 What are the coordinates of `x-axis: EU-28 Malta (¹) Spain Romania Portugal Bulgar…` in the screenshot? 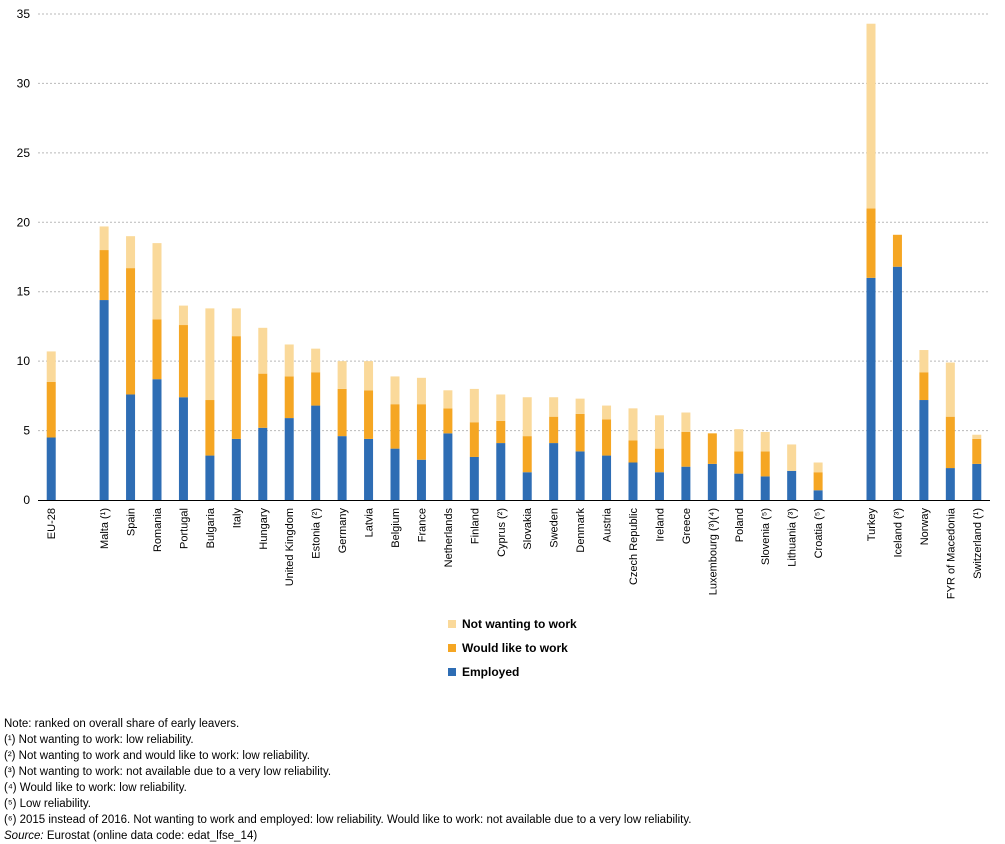 It's located at (514, 549).